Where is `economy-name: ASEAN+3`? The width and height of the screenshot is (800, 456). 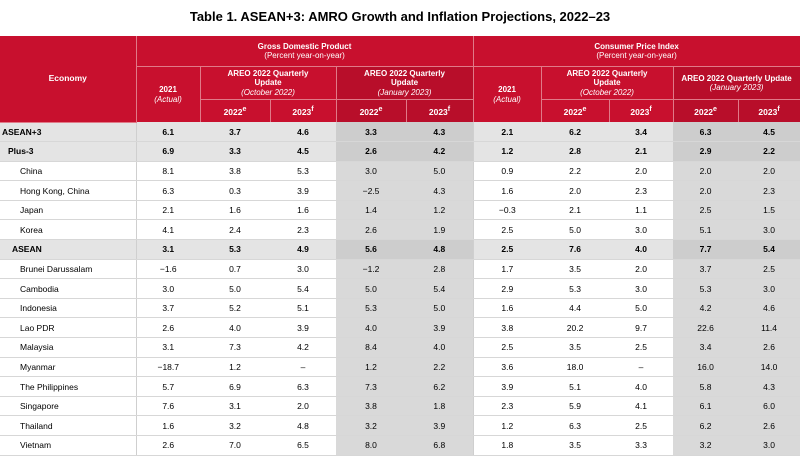
economy-name: ASEAN+3 is located at coordinates (68, 132).